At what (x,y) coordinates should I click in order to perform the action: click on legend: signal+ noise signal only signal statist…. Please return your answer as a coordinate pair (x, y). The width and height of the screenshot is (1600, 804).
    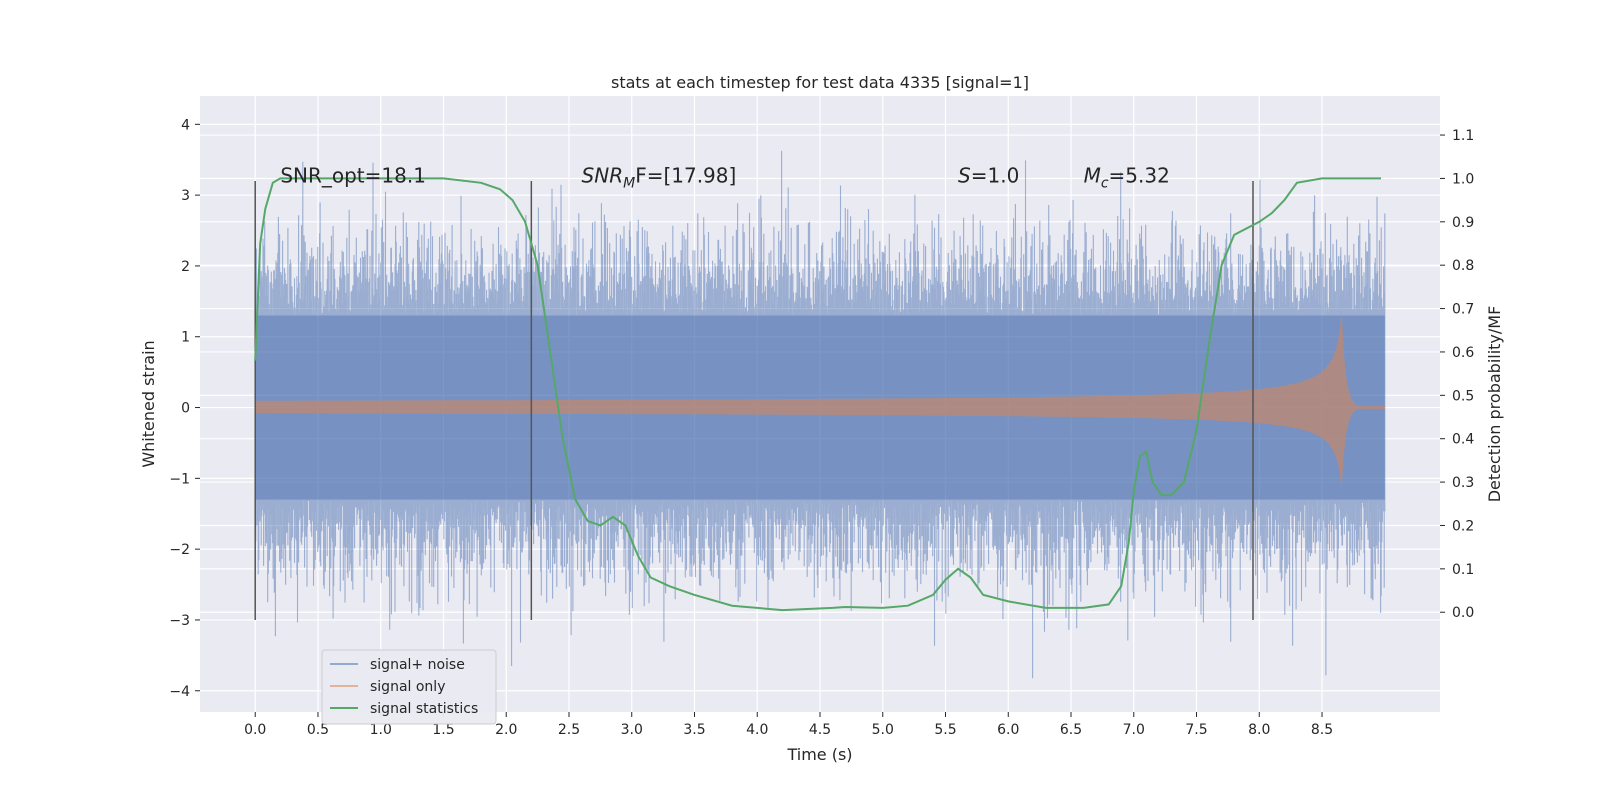
    Looking at the image, I should click on (409, 687).